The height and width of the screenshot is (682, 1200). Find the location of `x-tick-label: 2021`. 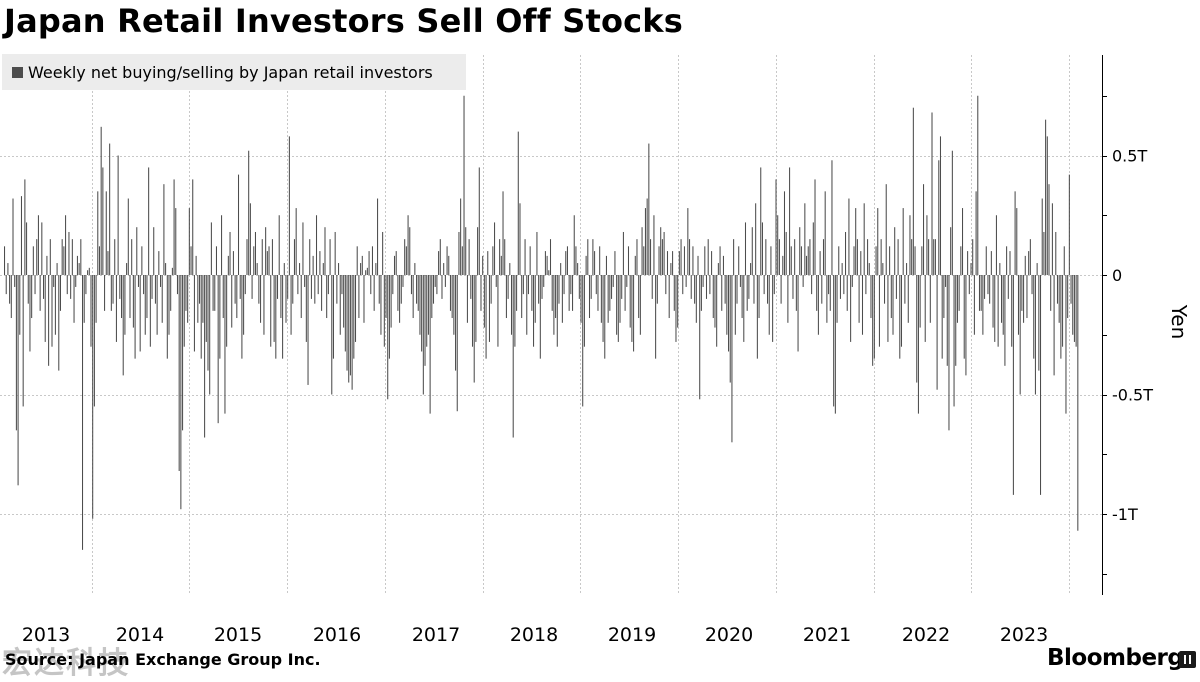

x-tick-label: 2021 is located at coordinates (827, 635).